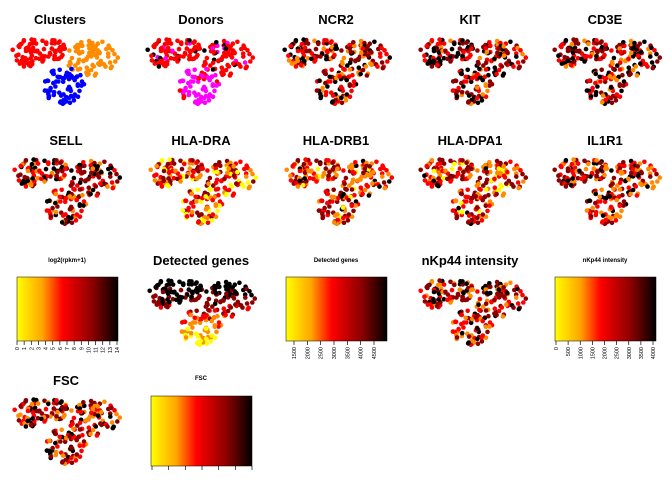 The width and height of the screenshot is (672, 480). What do you see at coordinates (607, 59) in the screenshot?
I see `panel-cd3e: CD3E` at bounding box center [607, 59].